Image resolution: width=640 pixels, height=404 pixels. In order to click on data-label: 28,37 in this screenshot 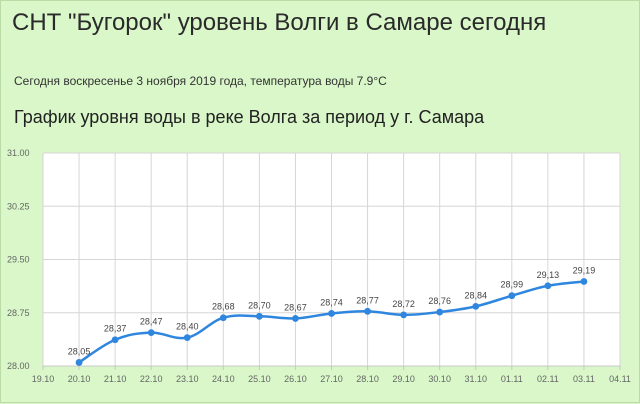, I will do `click(115, 329)`.